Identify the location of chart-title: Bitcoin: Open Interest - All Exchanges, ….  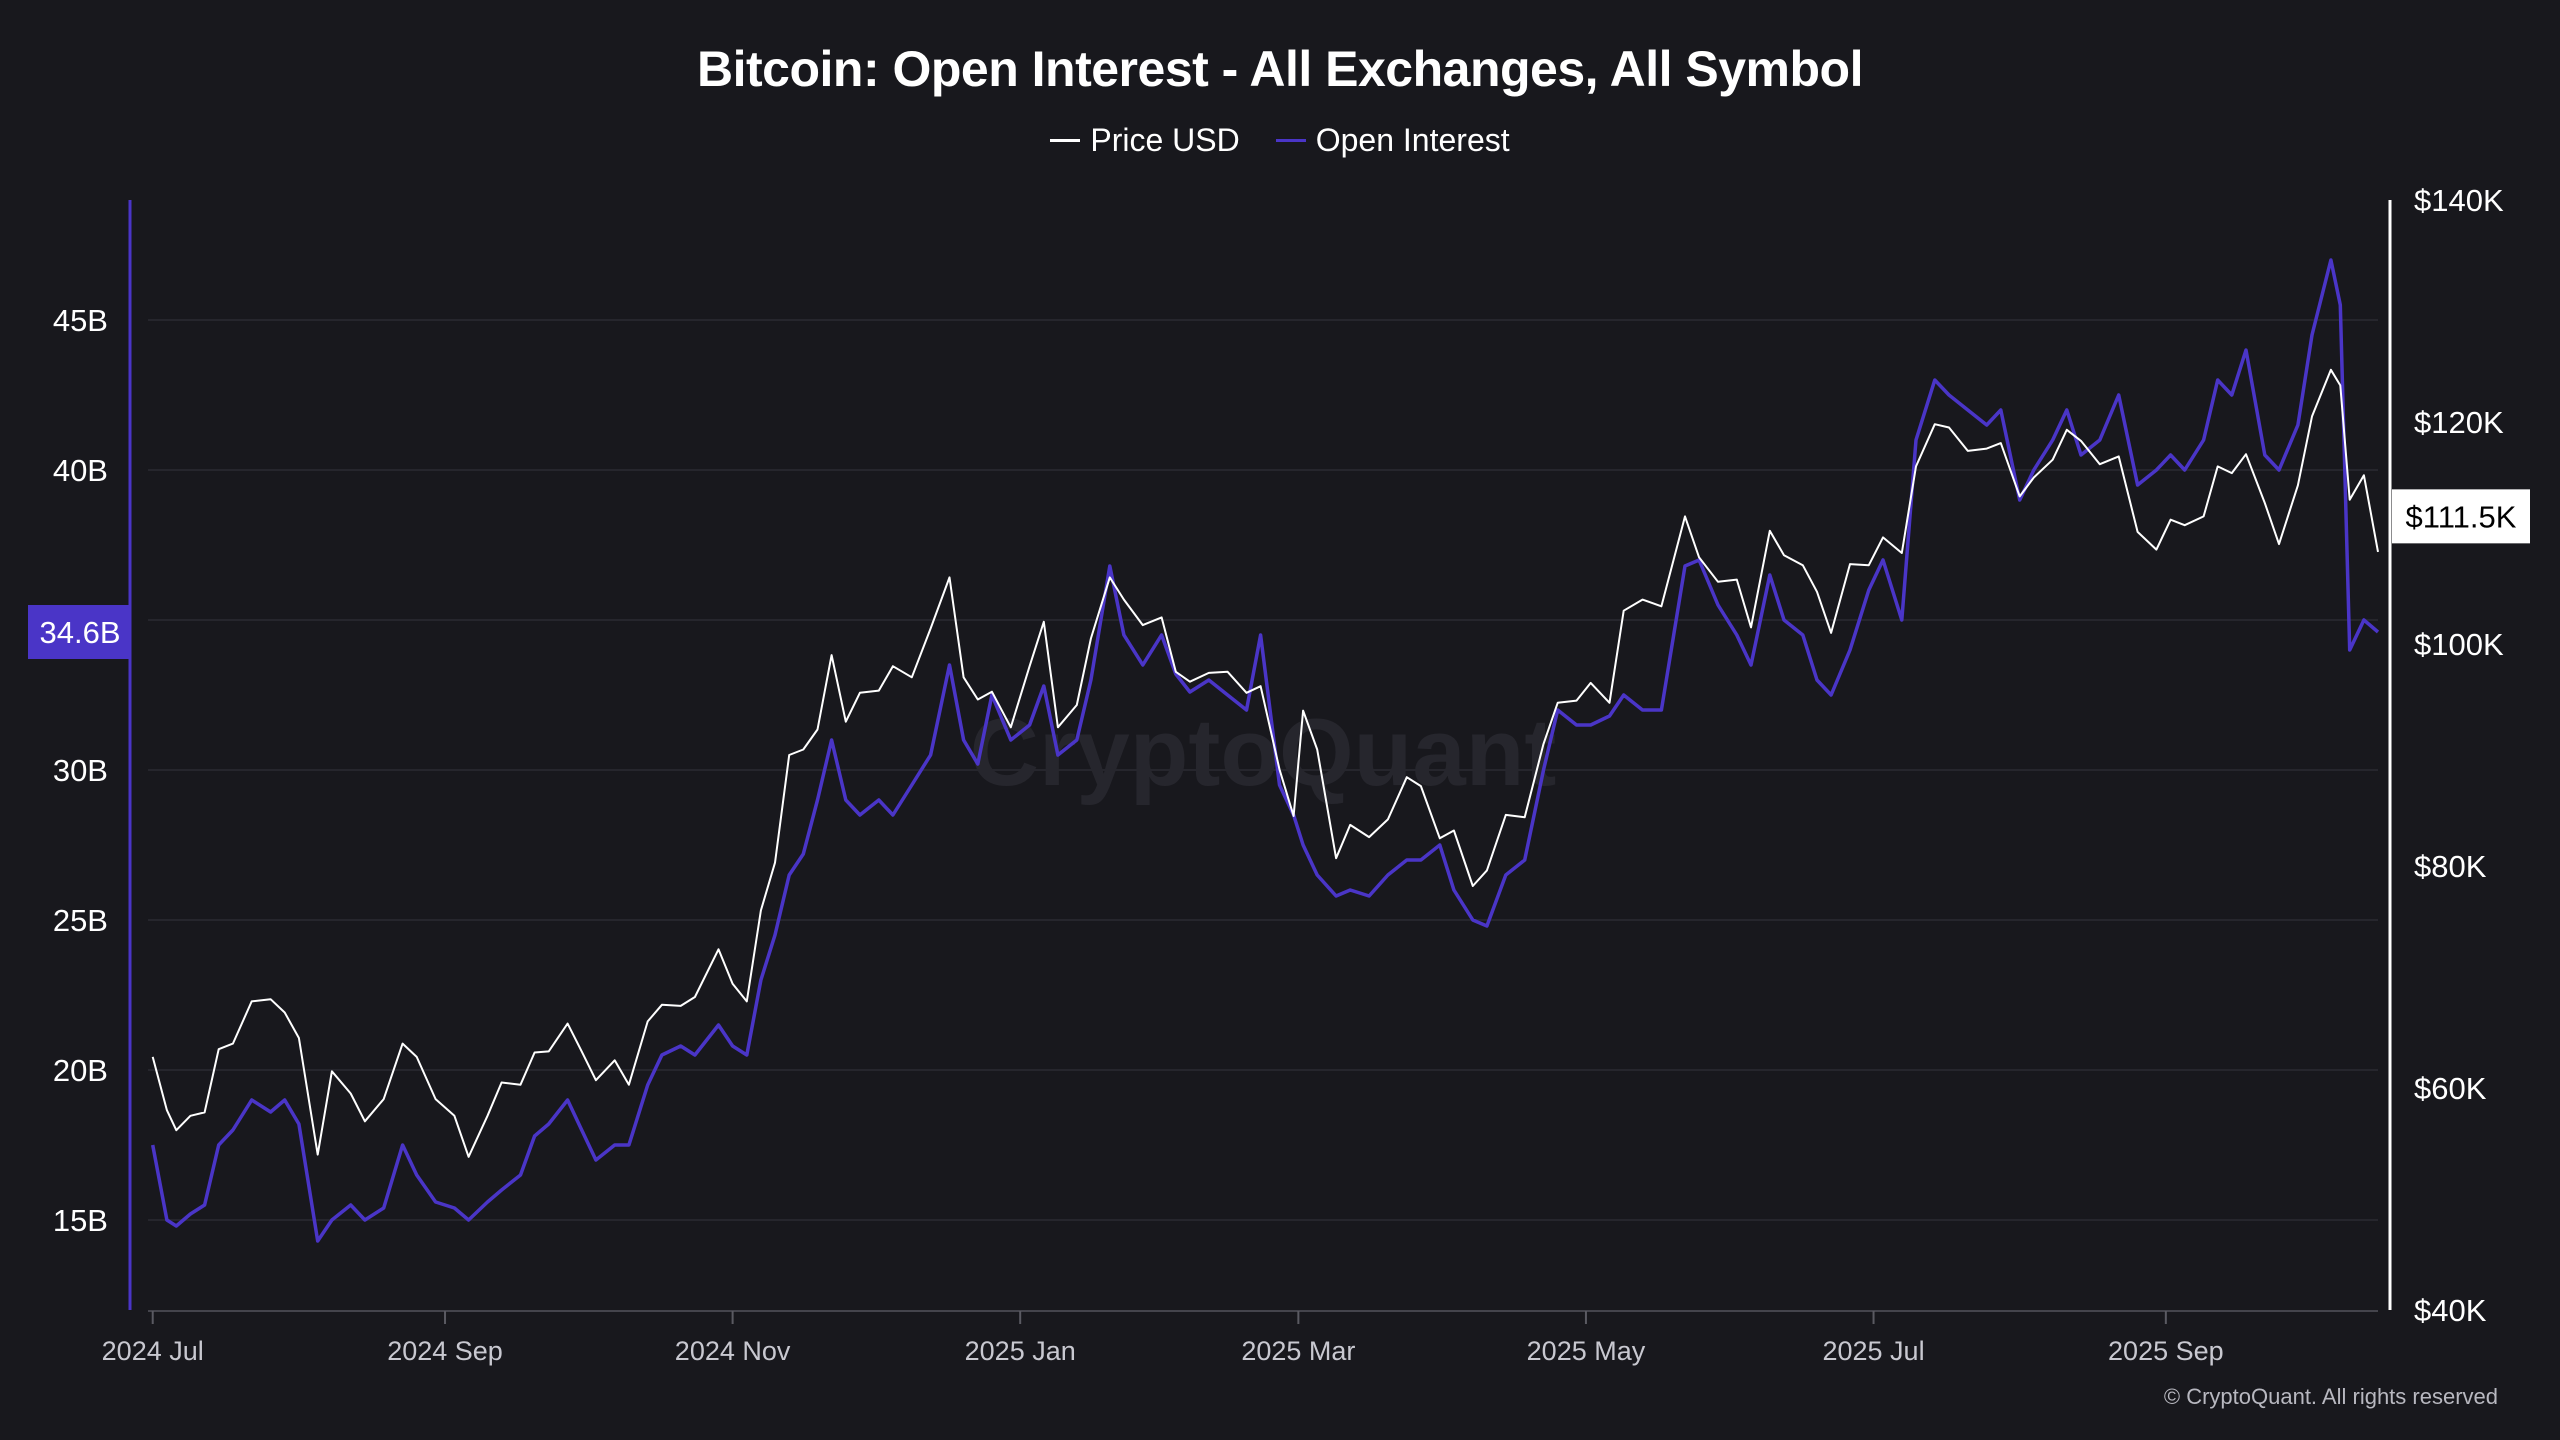
(1280, 69).